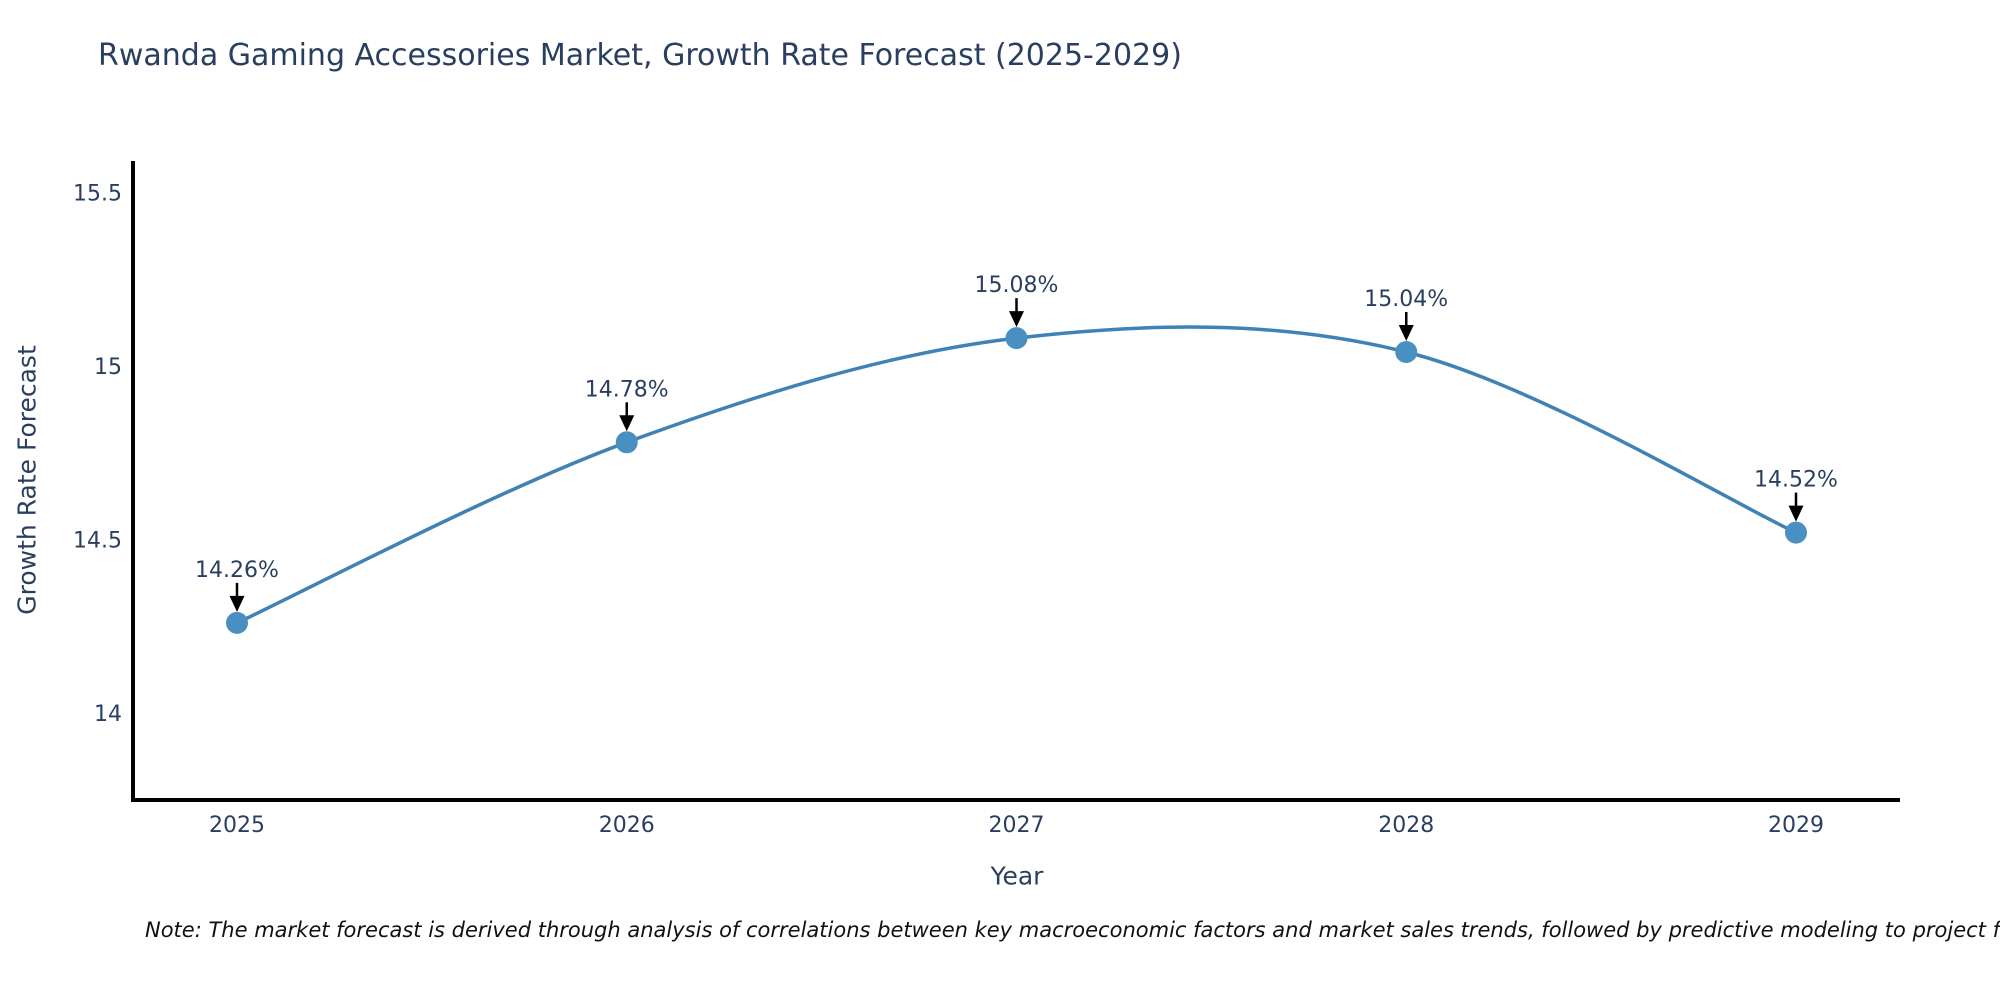  What do you see at coordinates (27, 480) in the screenshot?
I see `y-axis-title: Growth Rate Forecast` at bounding box center [27, 480].